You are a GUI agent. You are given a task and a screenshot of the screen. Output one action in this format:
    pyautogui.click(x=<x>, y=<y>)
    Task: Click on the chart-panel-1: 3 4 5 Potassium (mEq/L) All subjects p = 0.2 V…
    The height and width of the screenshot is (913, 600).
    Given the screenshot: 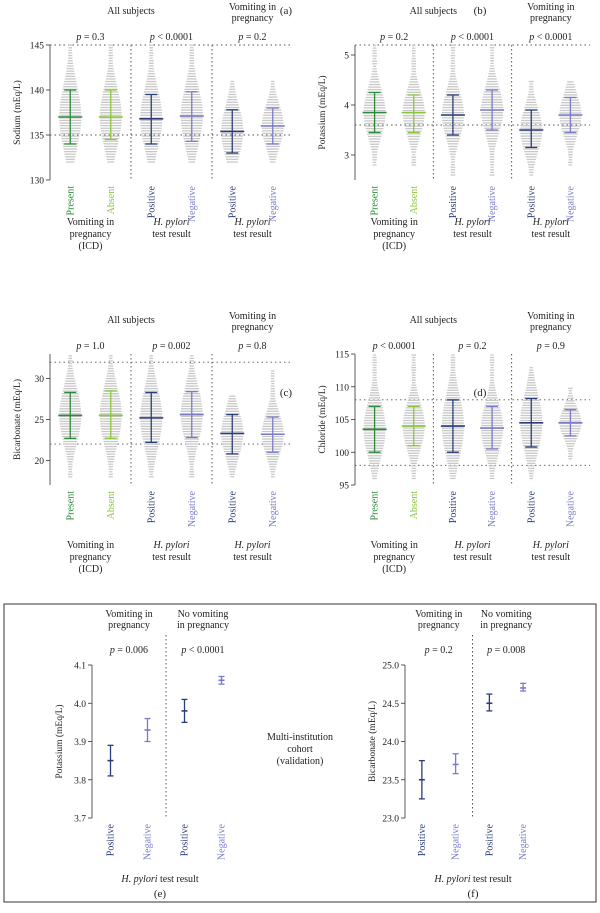 What is the action you would take?
    pyautogui.click(x=453, y=127)
    